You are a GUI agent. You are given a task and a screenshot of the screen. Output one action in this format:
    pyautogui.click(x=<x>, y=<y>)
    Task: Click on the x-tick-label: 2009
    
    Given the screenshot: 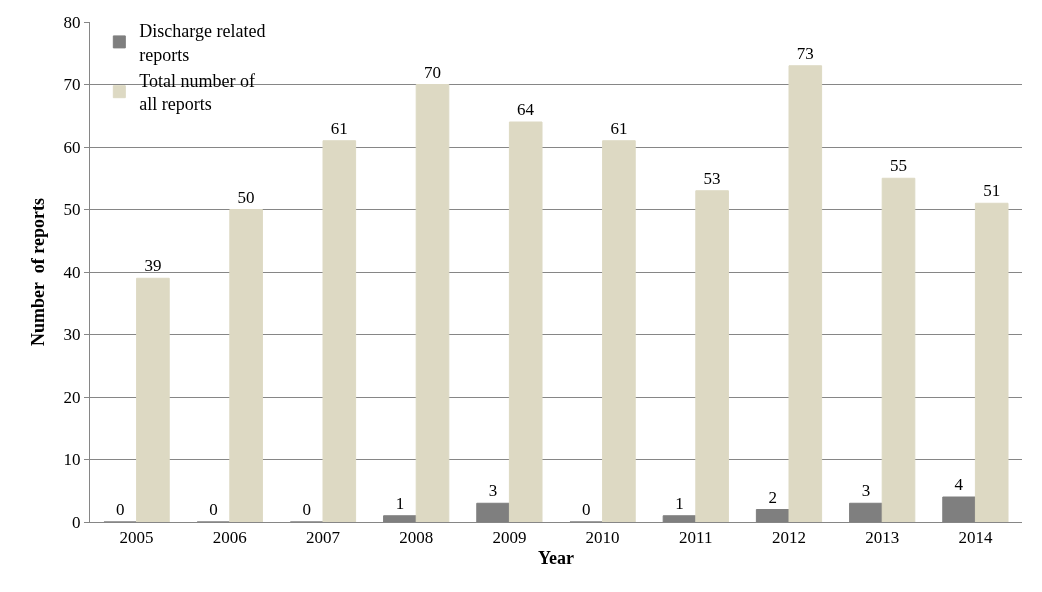 What is the action you would take?
    pyautogui.click(x=509, y=538)
    